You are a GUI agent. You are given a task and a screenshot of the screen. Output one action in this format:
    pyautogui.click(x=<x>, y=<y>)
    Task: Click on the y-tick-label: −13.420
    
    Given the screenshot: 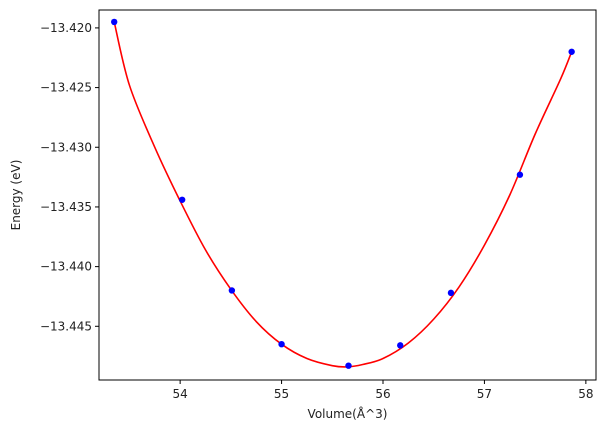 What is the action you would take?
    pyautogui.click(x=66, y=28)
    